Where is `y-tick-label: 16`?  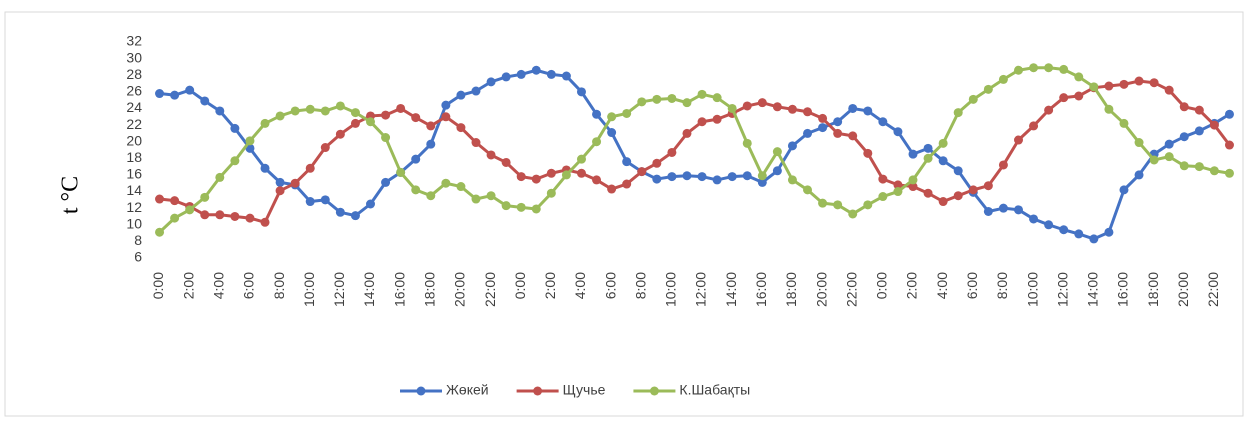
y-tick-label: 16 is located at coordinates (134, 174).